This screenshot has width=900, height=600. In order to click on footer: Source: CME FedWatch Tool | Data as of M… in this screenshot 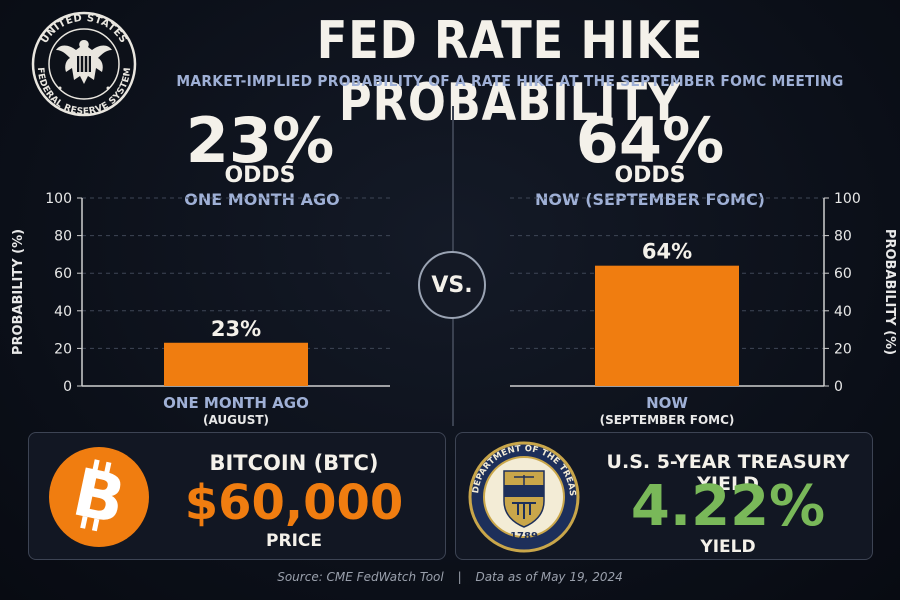, I will do `click(450, 577)`.